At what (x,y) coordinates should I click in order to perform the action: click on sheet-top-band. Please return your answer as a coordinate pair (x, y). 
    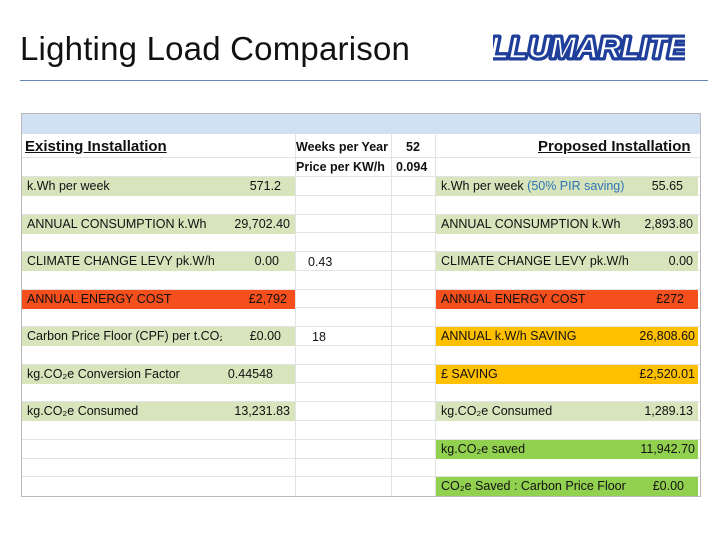
    Looking at the image, I should click on (361, 124).